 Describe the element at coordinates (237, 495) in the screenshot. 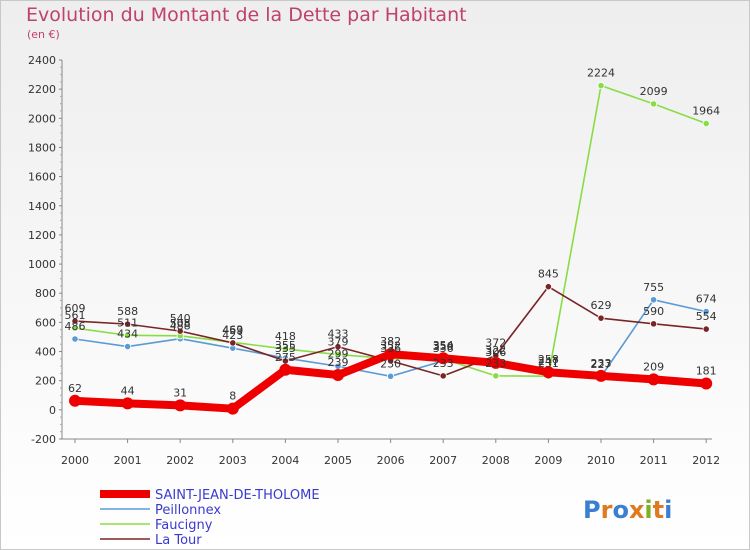

I see `legend-label: SAINT-JEAN-DE-THOLOME` at that location.